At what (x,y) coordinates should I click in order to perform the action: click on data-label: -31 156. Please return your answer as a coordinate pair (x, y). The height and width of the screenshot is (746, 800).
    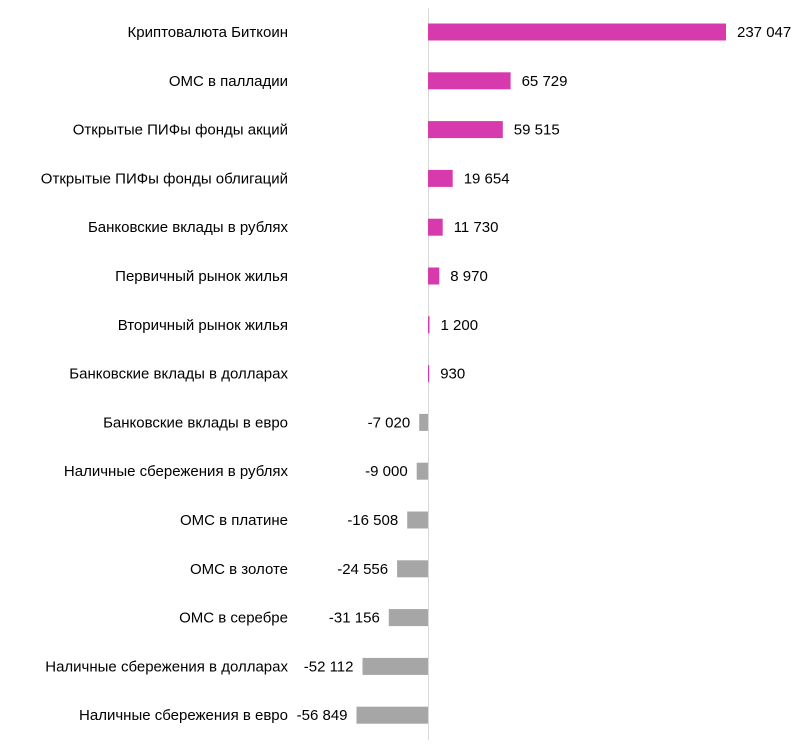
    Looking at the image, I should click on (354, 618).